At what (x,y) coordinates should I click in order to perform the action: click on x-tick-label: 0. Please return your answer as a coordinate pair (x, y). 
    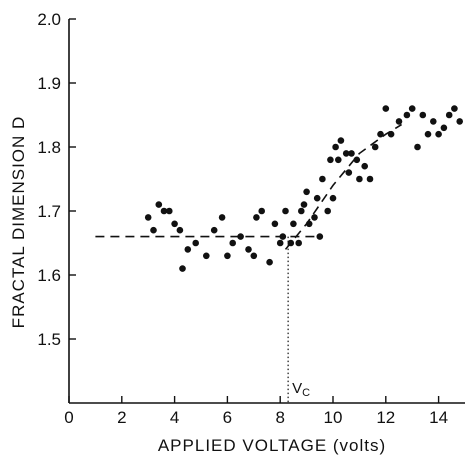
    Looking at the image, I should click on (68, 417).